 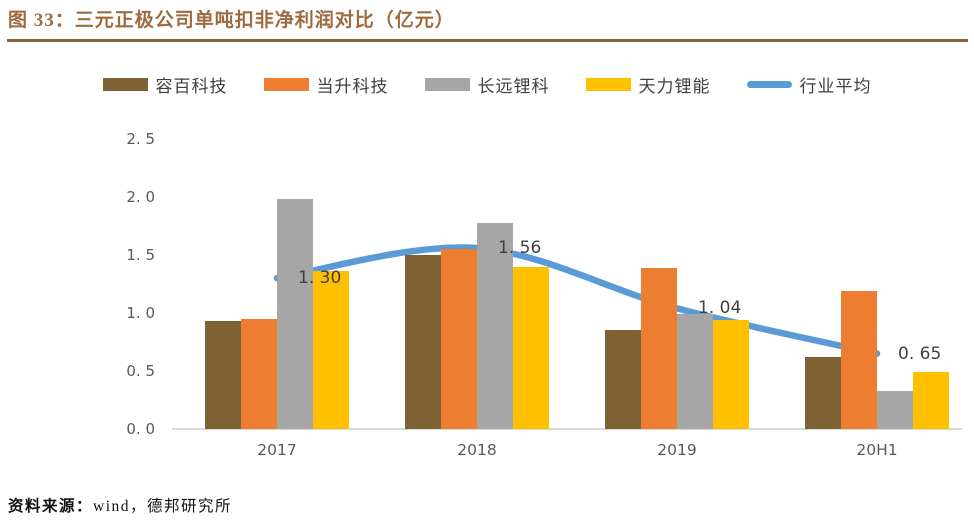 What do you see at coordinates (577, 300) in the screenshot?
I see `industry-average-curve` at bounding box center [577, 300].